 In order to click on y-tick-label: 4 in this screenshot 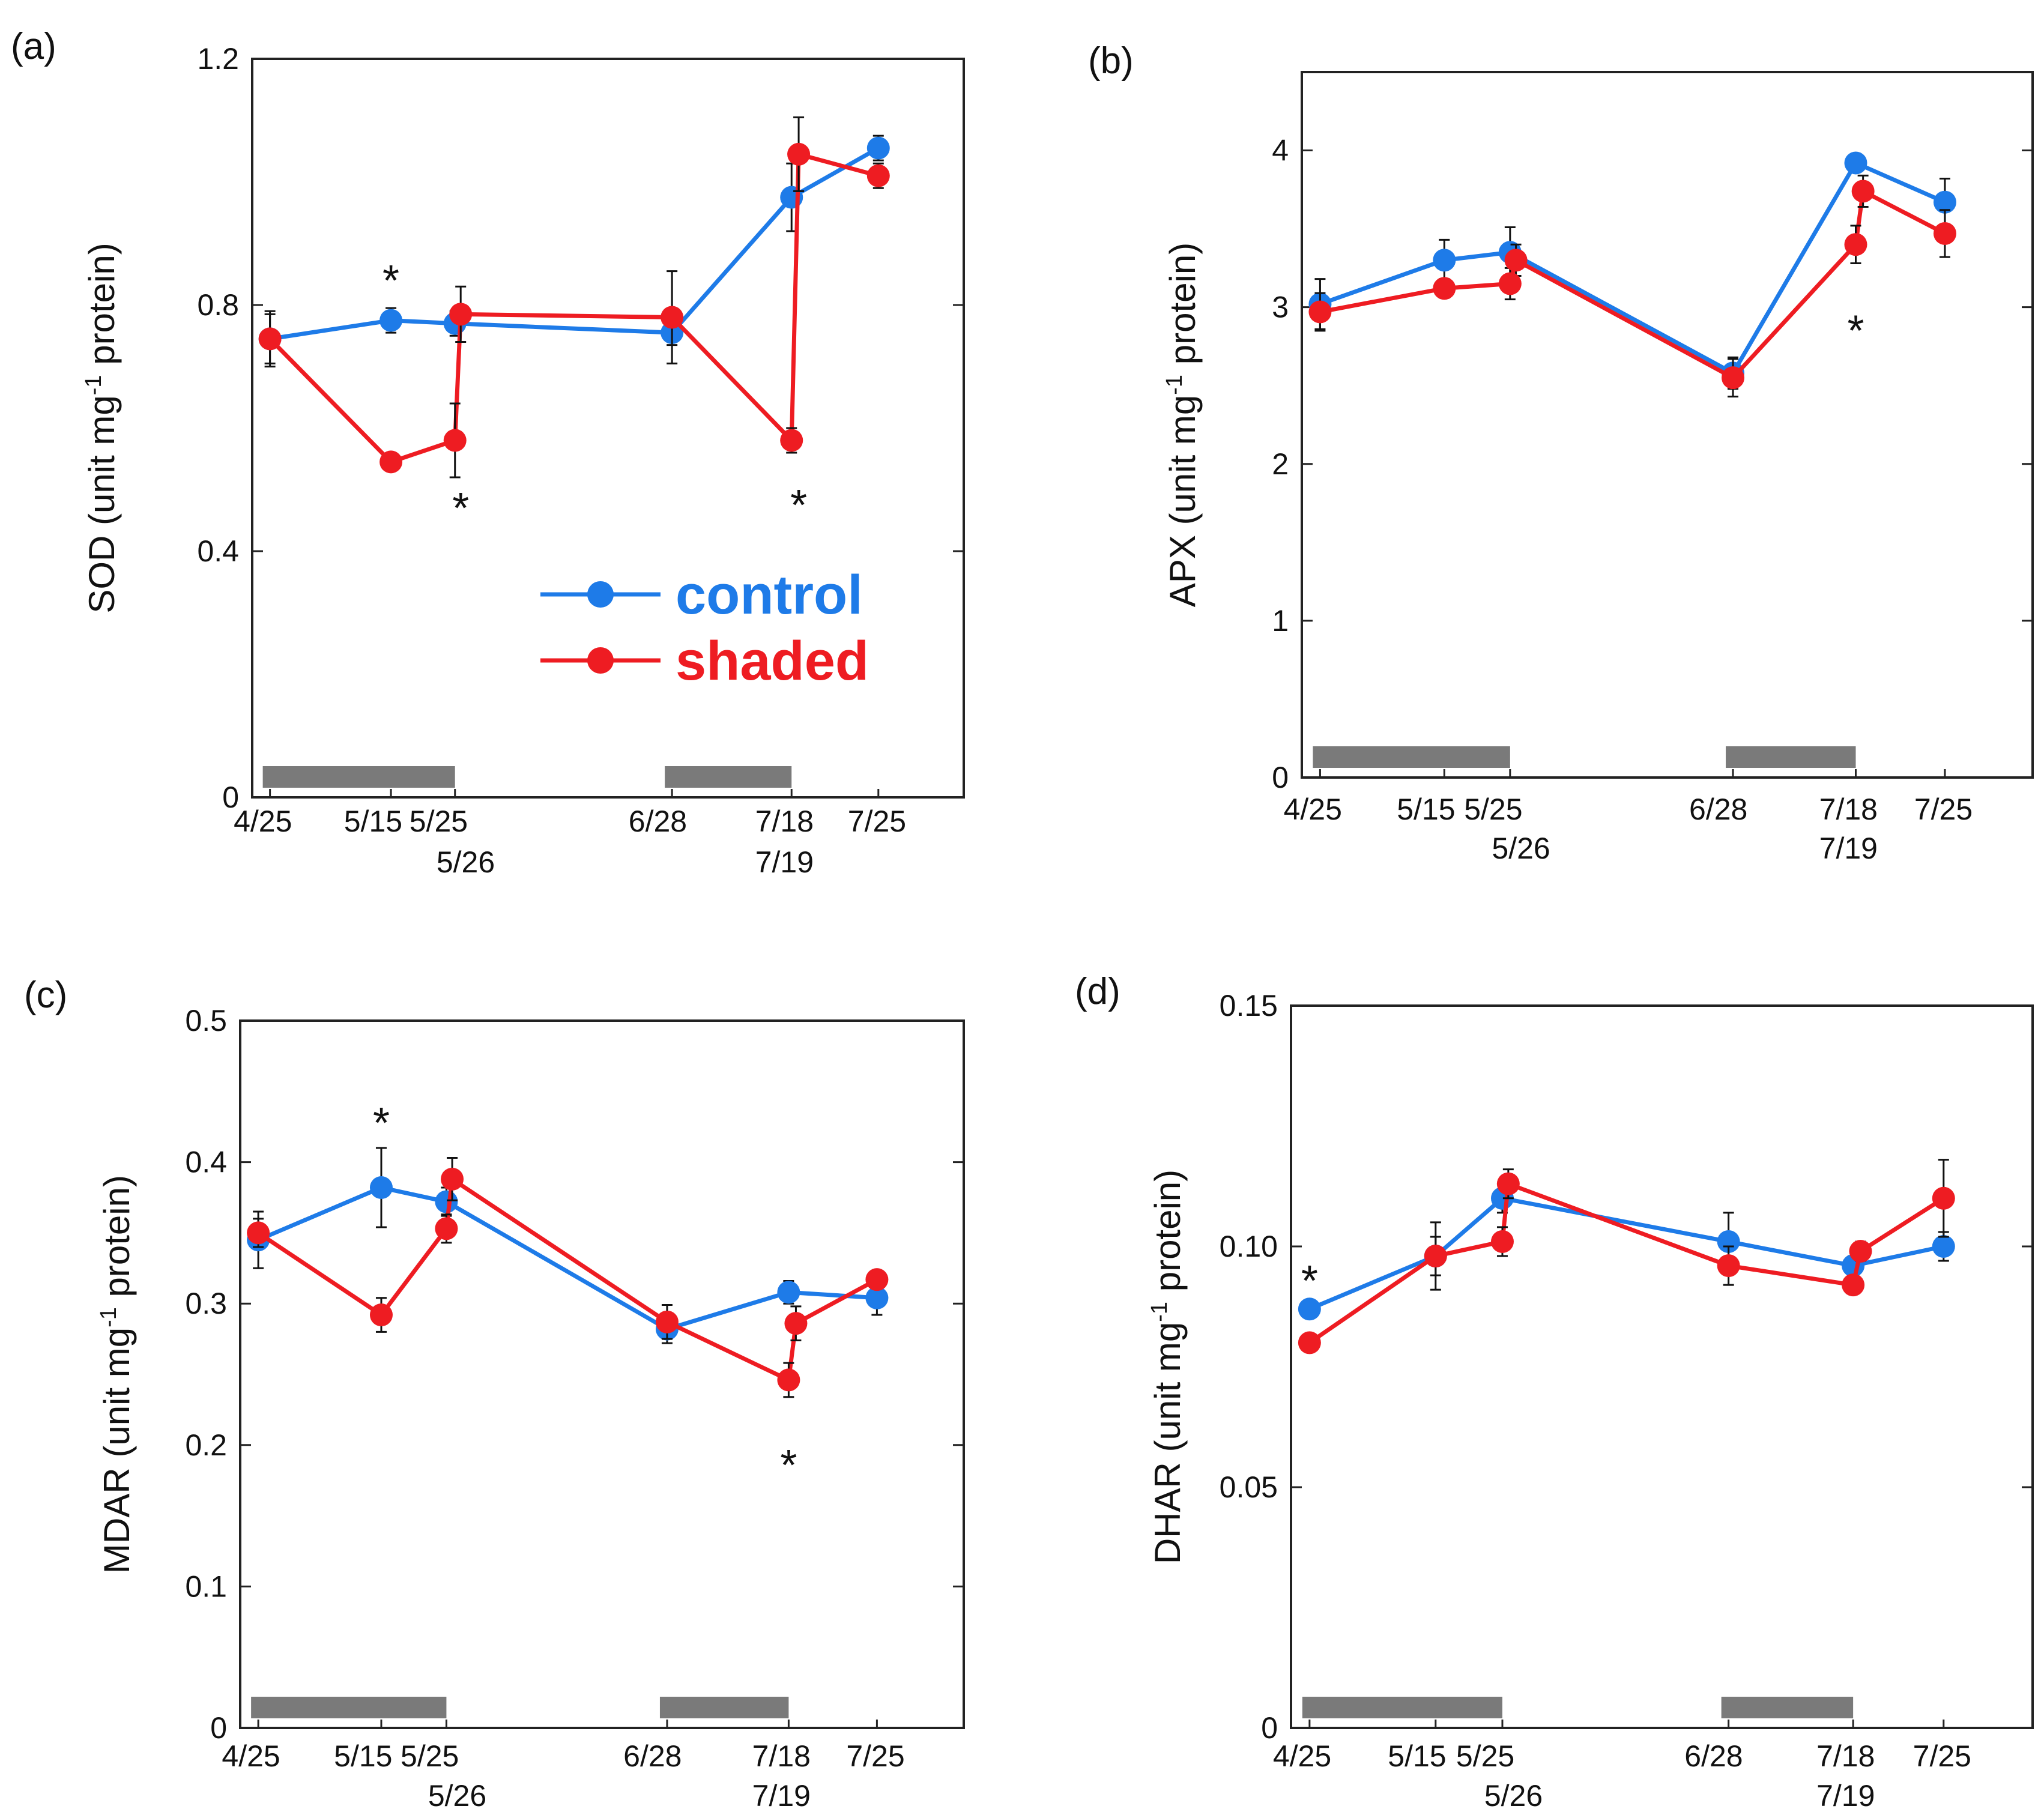, I will do `click(1280, 151)`.